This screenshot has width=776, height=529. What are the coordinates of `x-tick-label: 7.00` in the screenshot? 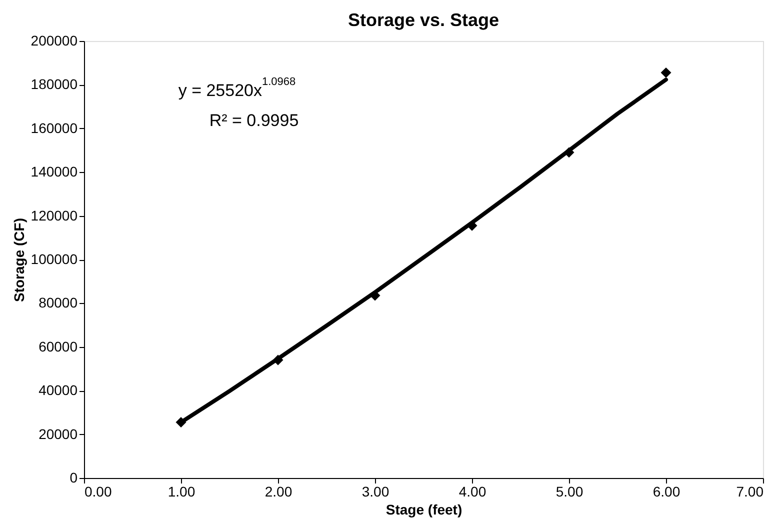 It's located at (750, 492).